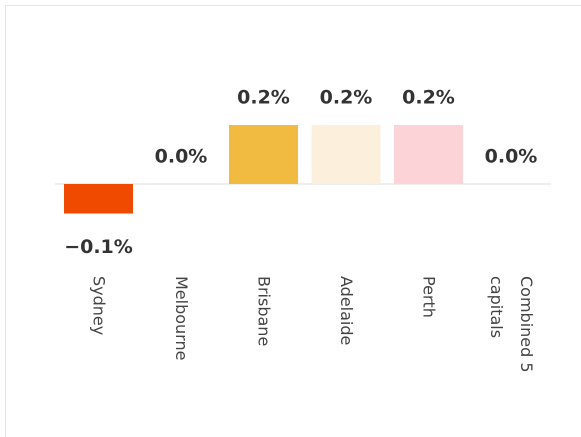 Image resolution: width=581 pixels, height=437 pixels. Describe the element at coordinates (181, 318) in the screenshot. I see `x-tick-label: Melbourne` at that location.